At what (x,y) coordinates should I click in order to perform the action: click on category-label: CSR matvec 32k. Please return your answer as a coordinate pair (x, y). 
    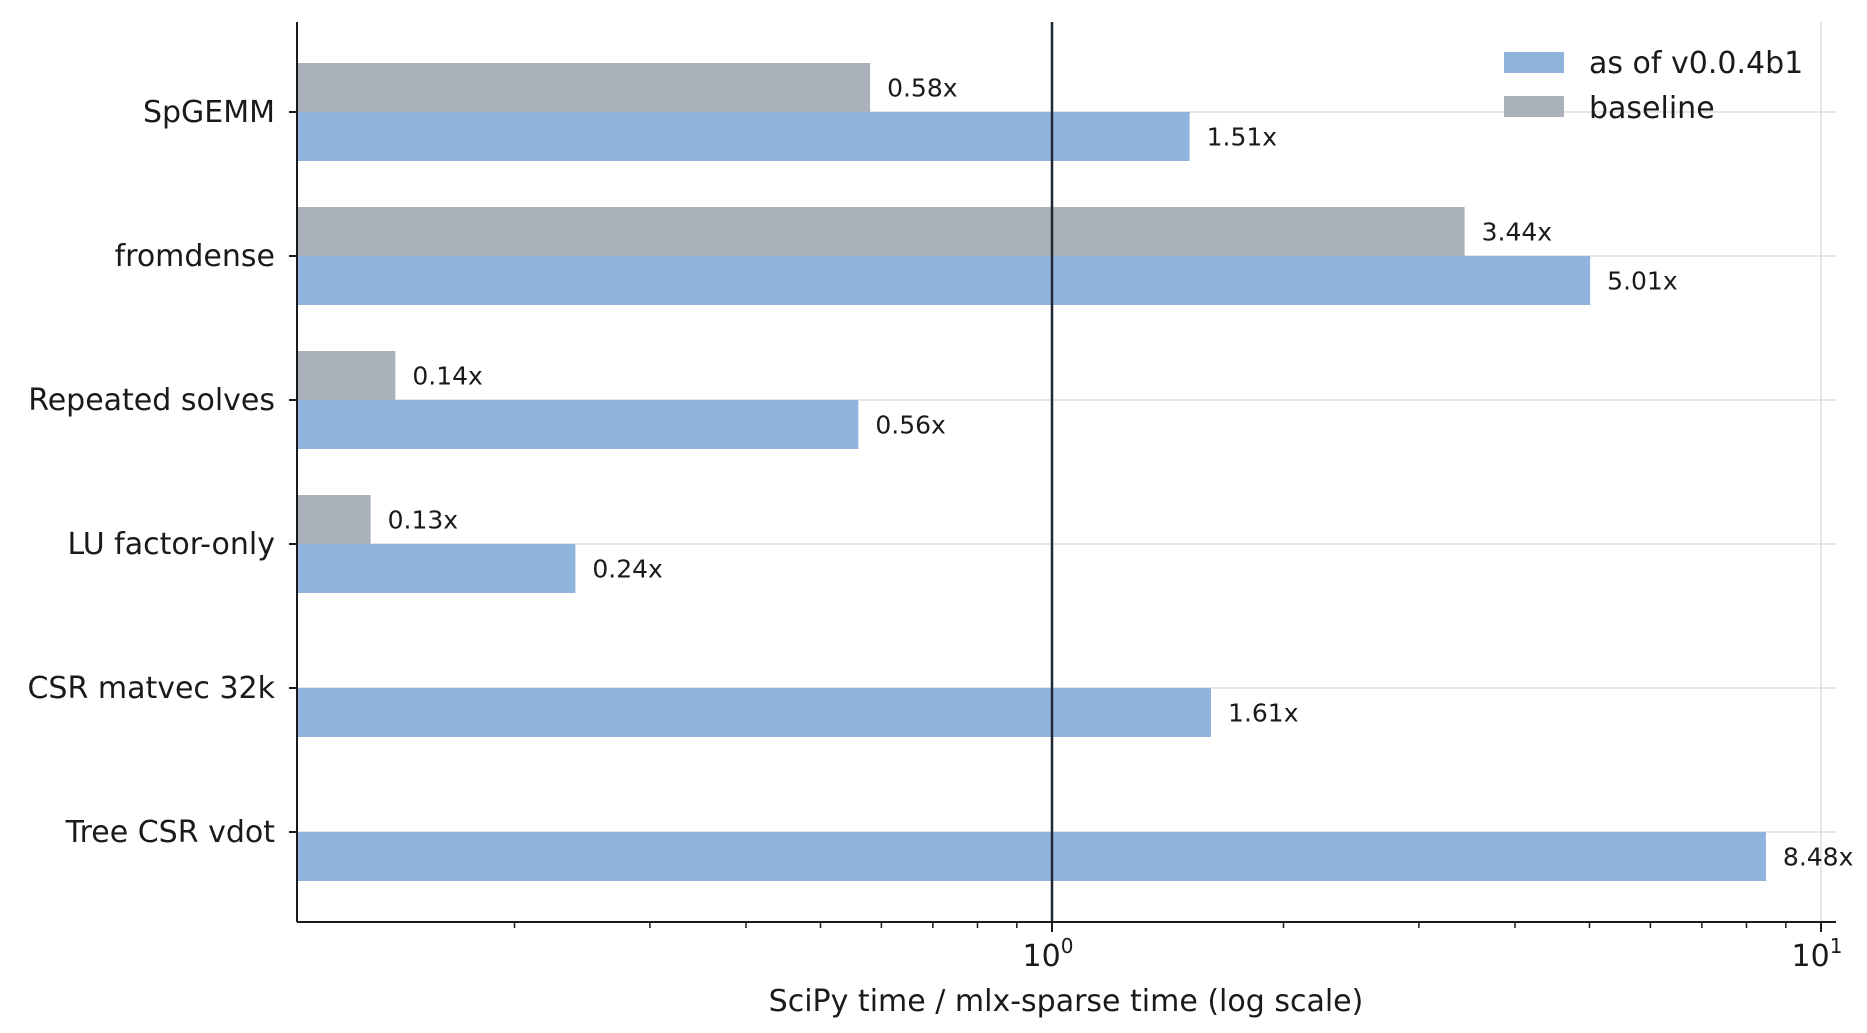
    Looking at the image, I should click on (151, 688).